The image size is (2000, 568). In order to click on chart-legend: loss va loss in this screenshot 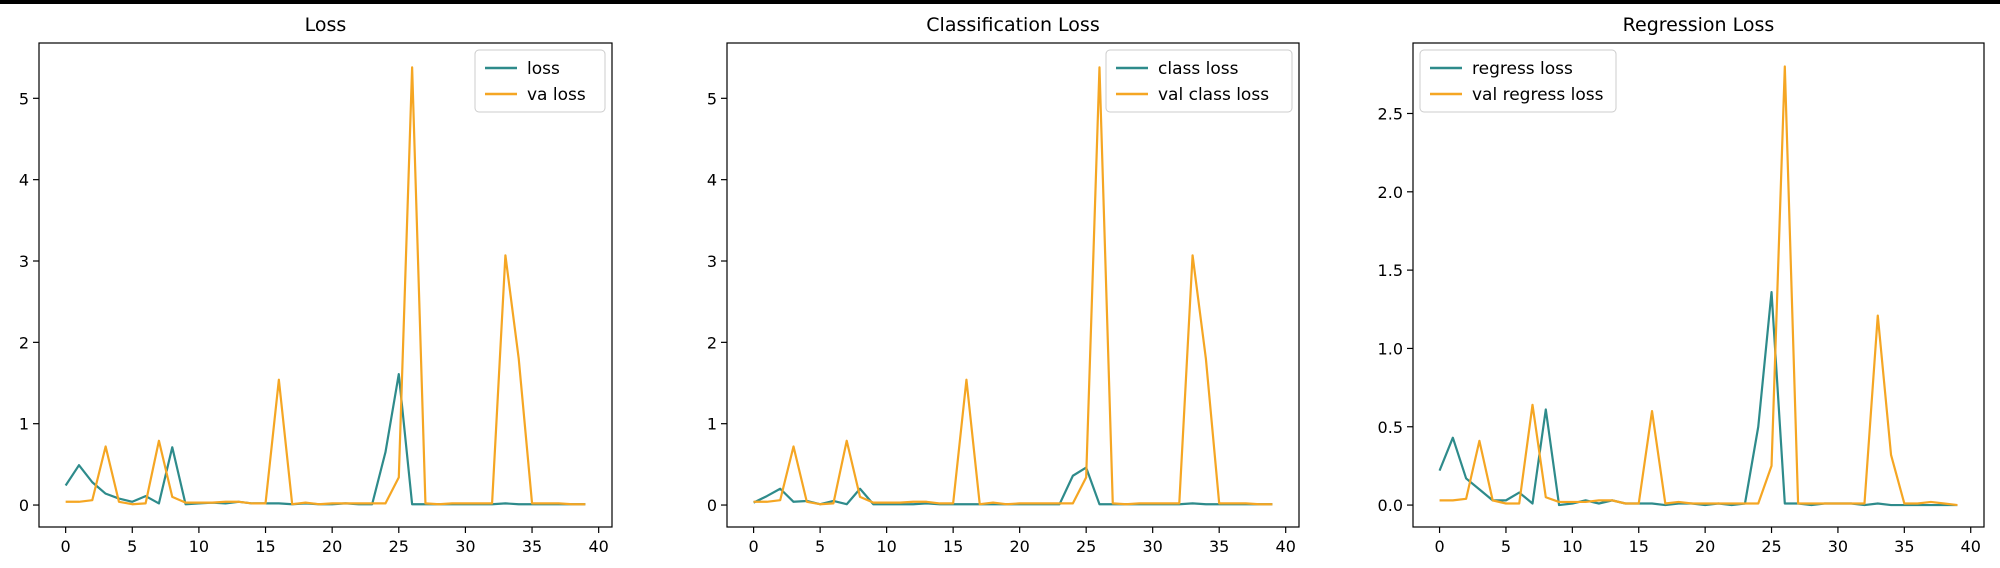, I will do `click(540, 81)`.